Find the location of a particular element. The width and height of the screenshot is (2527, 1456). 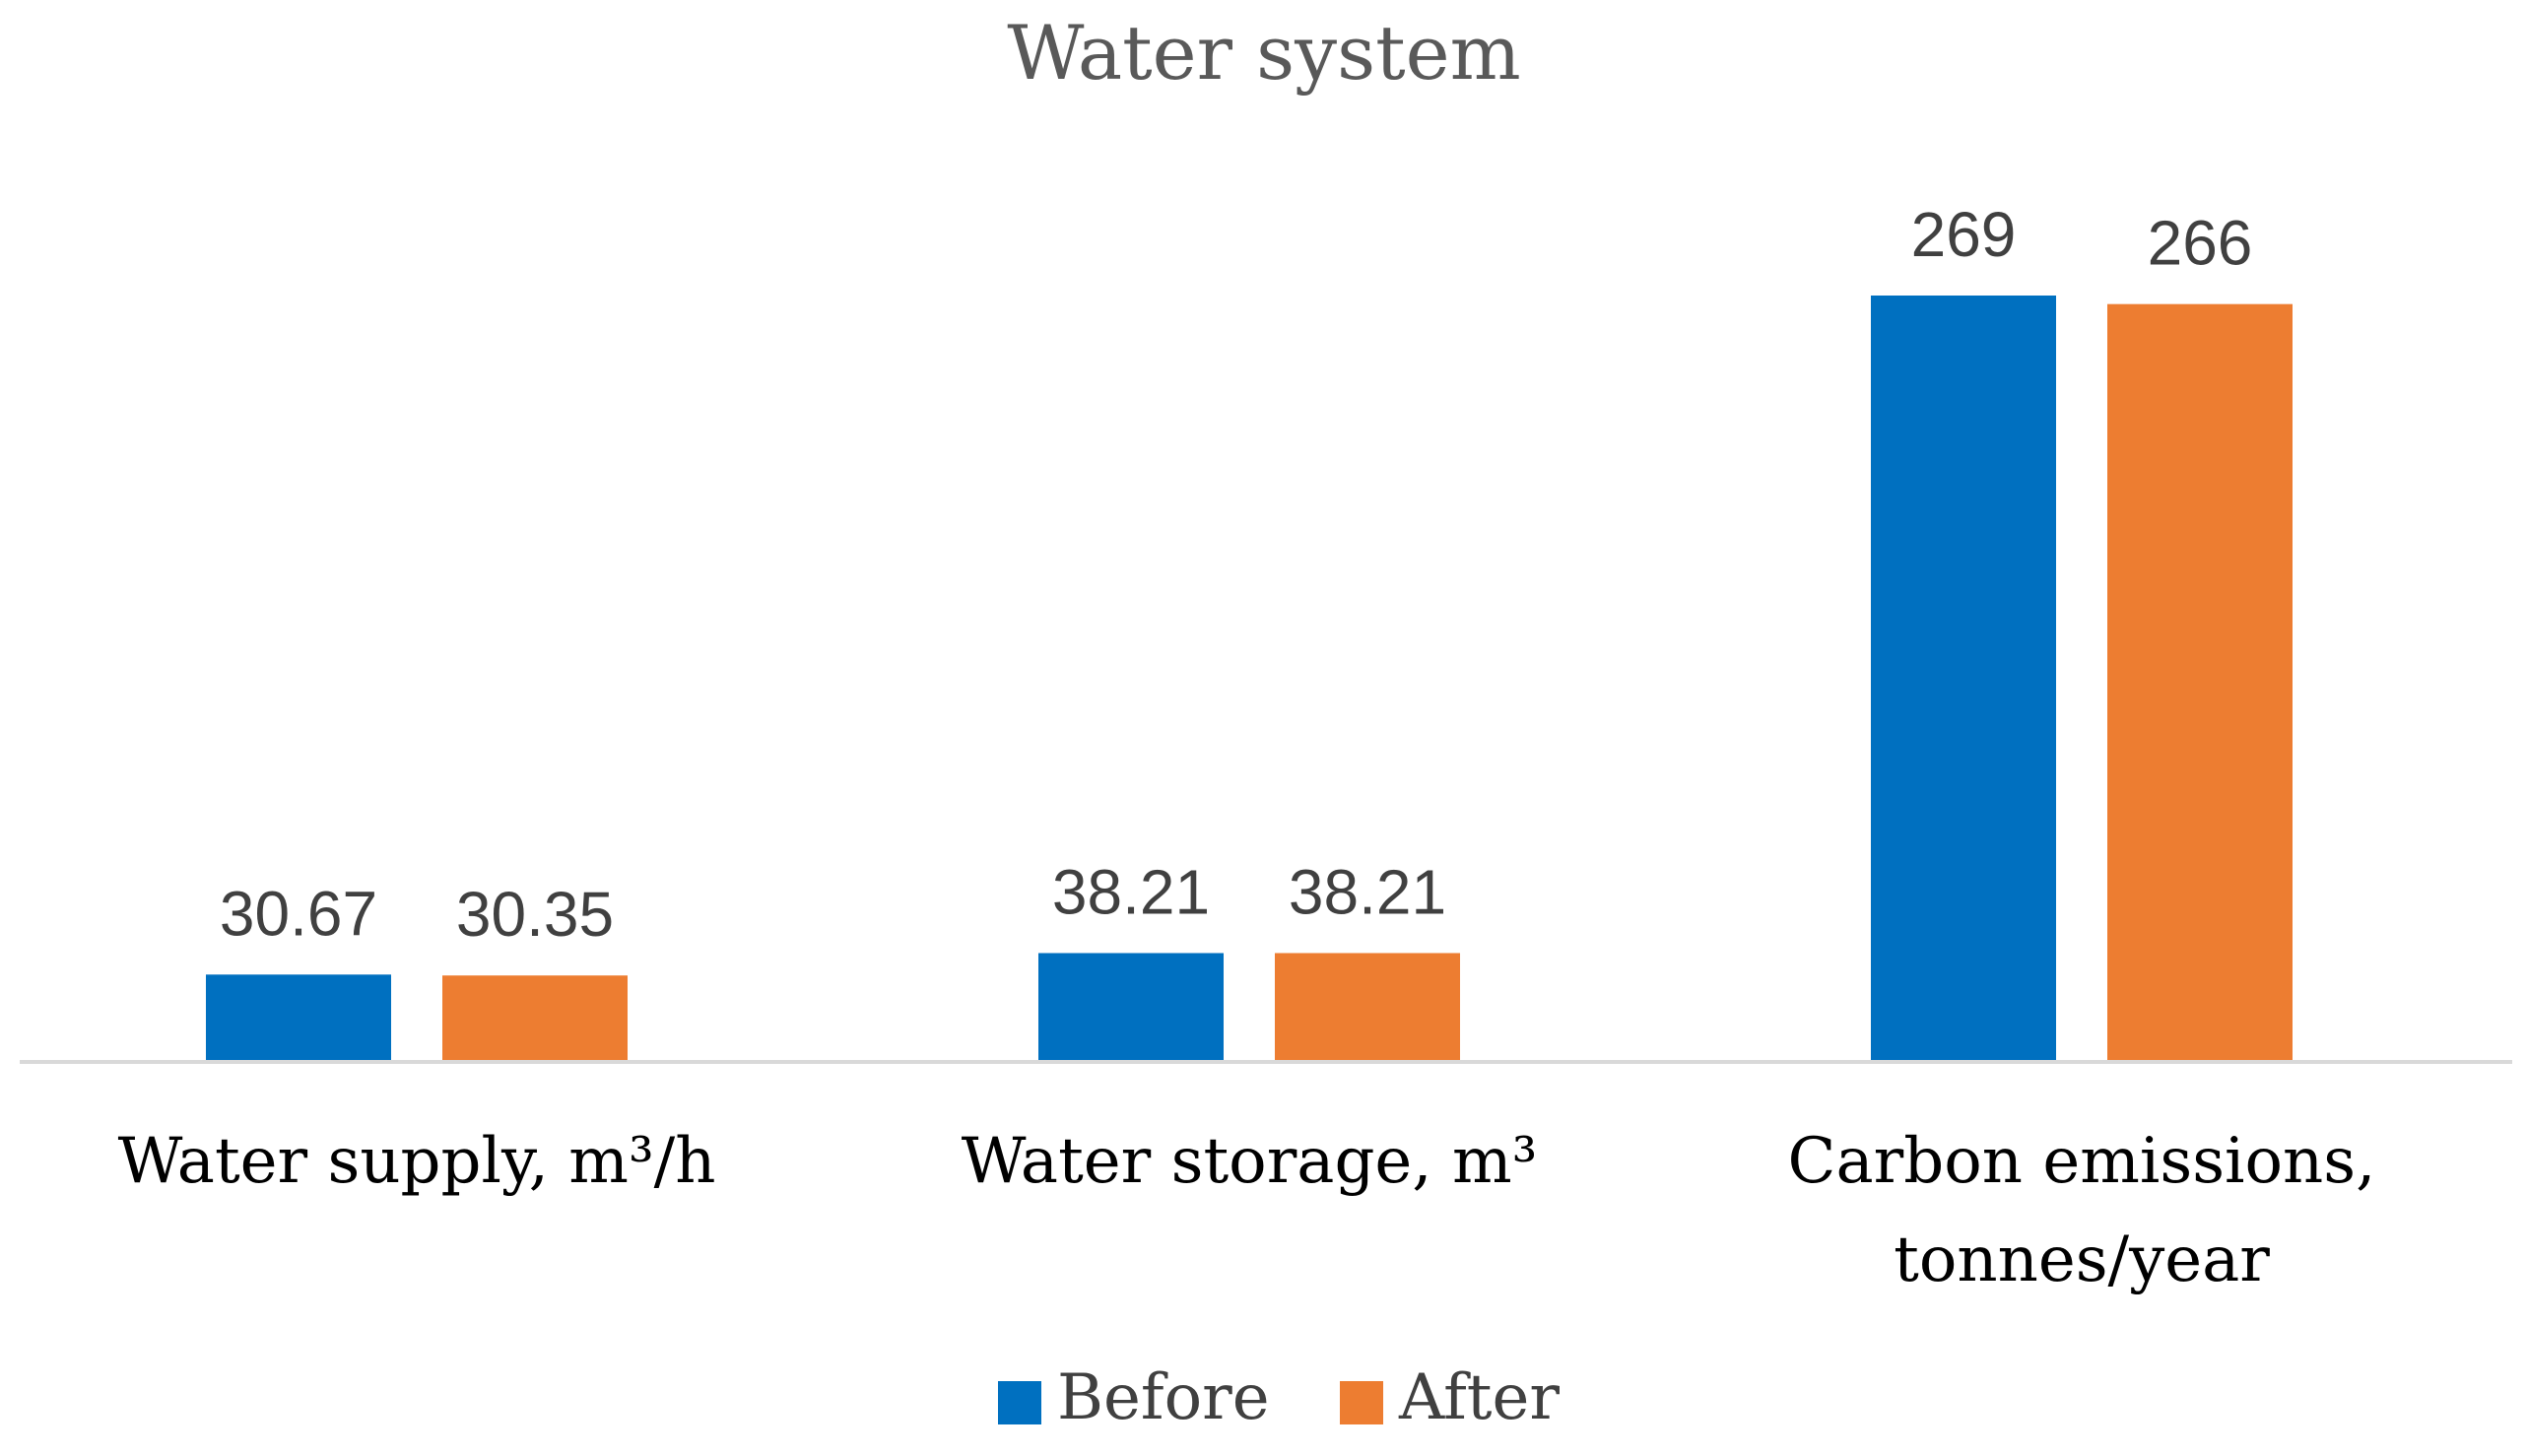

data-label-before-2: 269 is located at coordinates (1964, 234).